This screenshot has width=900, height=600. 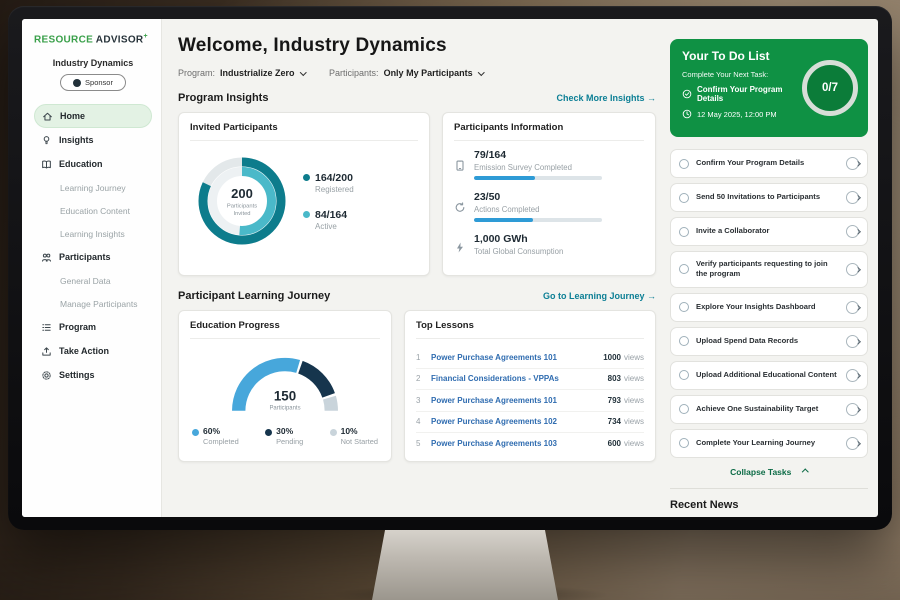 What do you see at coordinates (737, 114) in the screenshot?
I see `todo-due-label: 12 May 2025, 12:00 PM` at bounding box center [737, 114].